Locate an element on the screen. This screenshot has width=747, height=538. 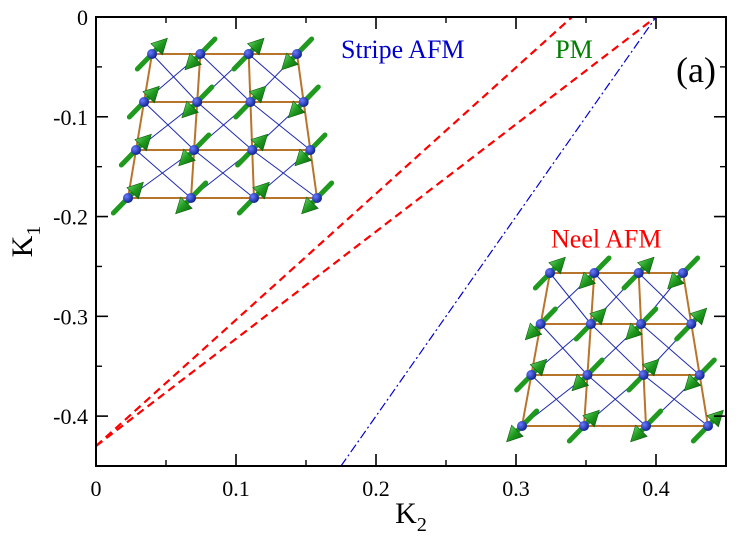
x-axis-title-subscript: 2 is located at coordinates (422, 525).